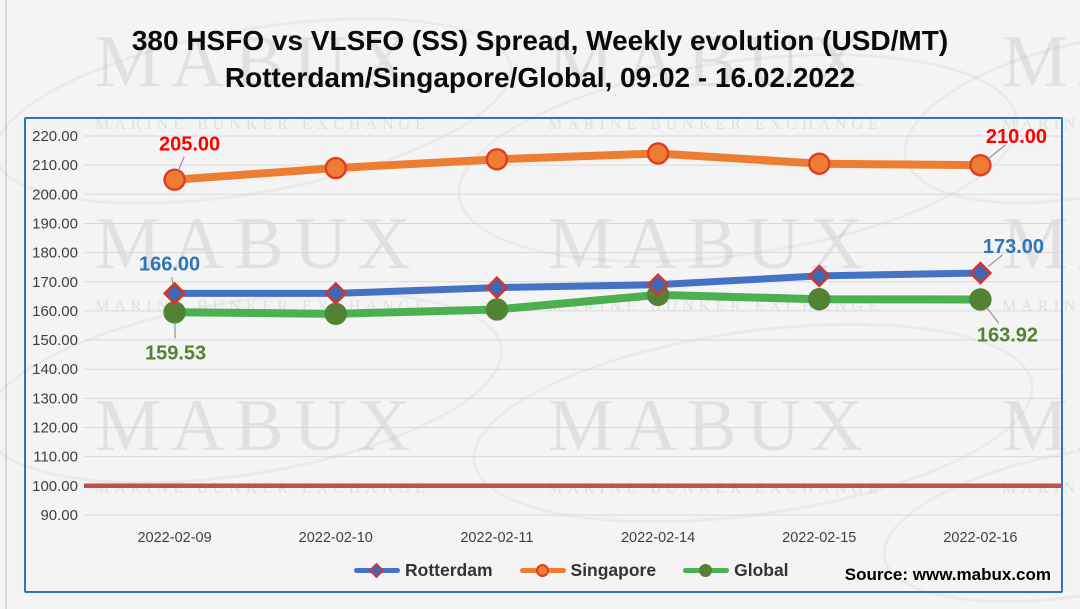 The height and width of the screenshot is (609, 1080). I want to click on x-tick-label: 2022-02-10, so click(336, 538).